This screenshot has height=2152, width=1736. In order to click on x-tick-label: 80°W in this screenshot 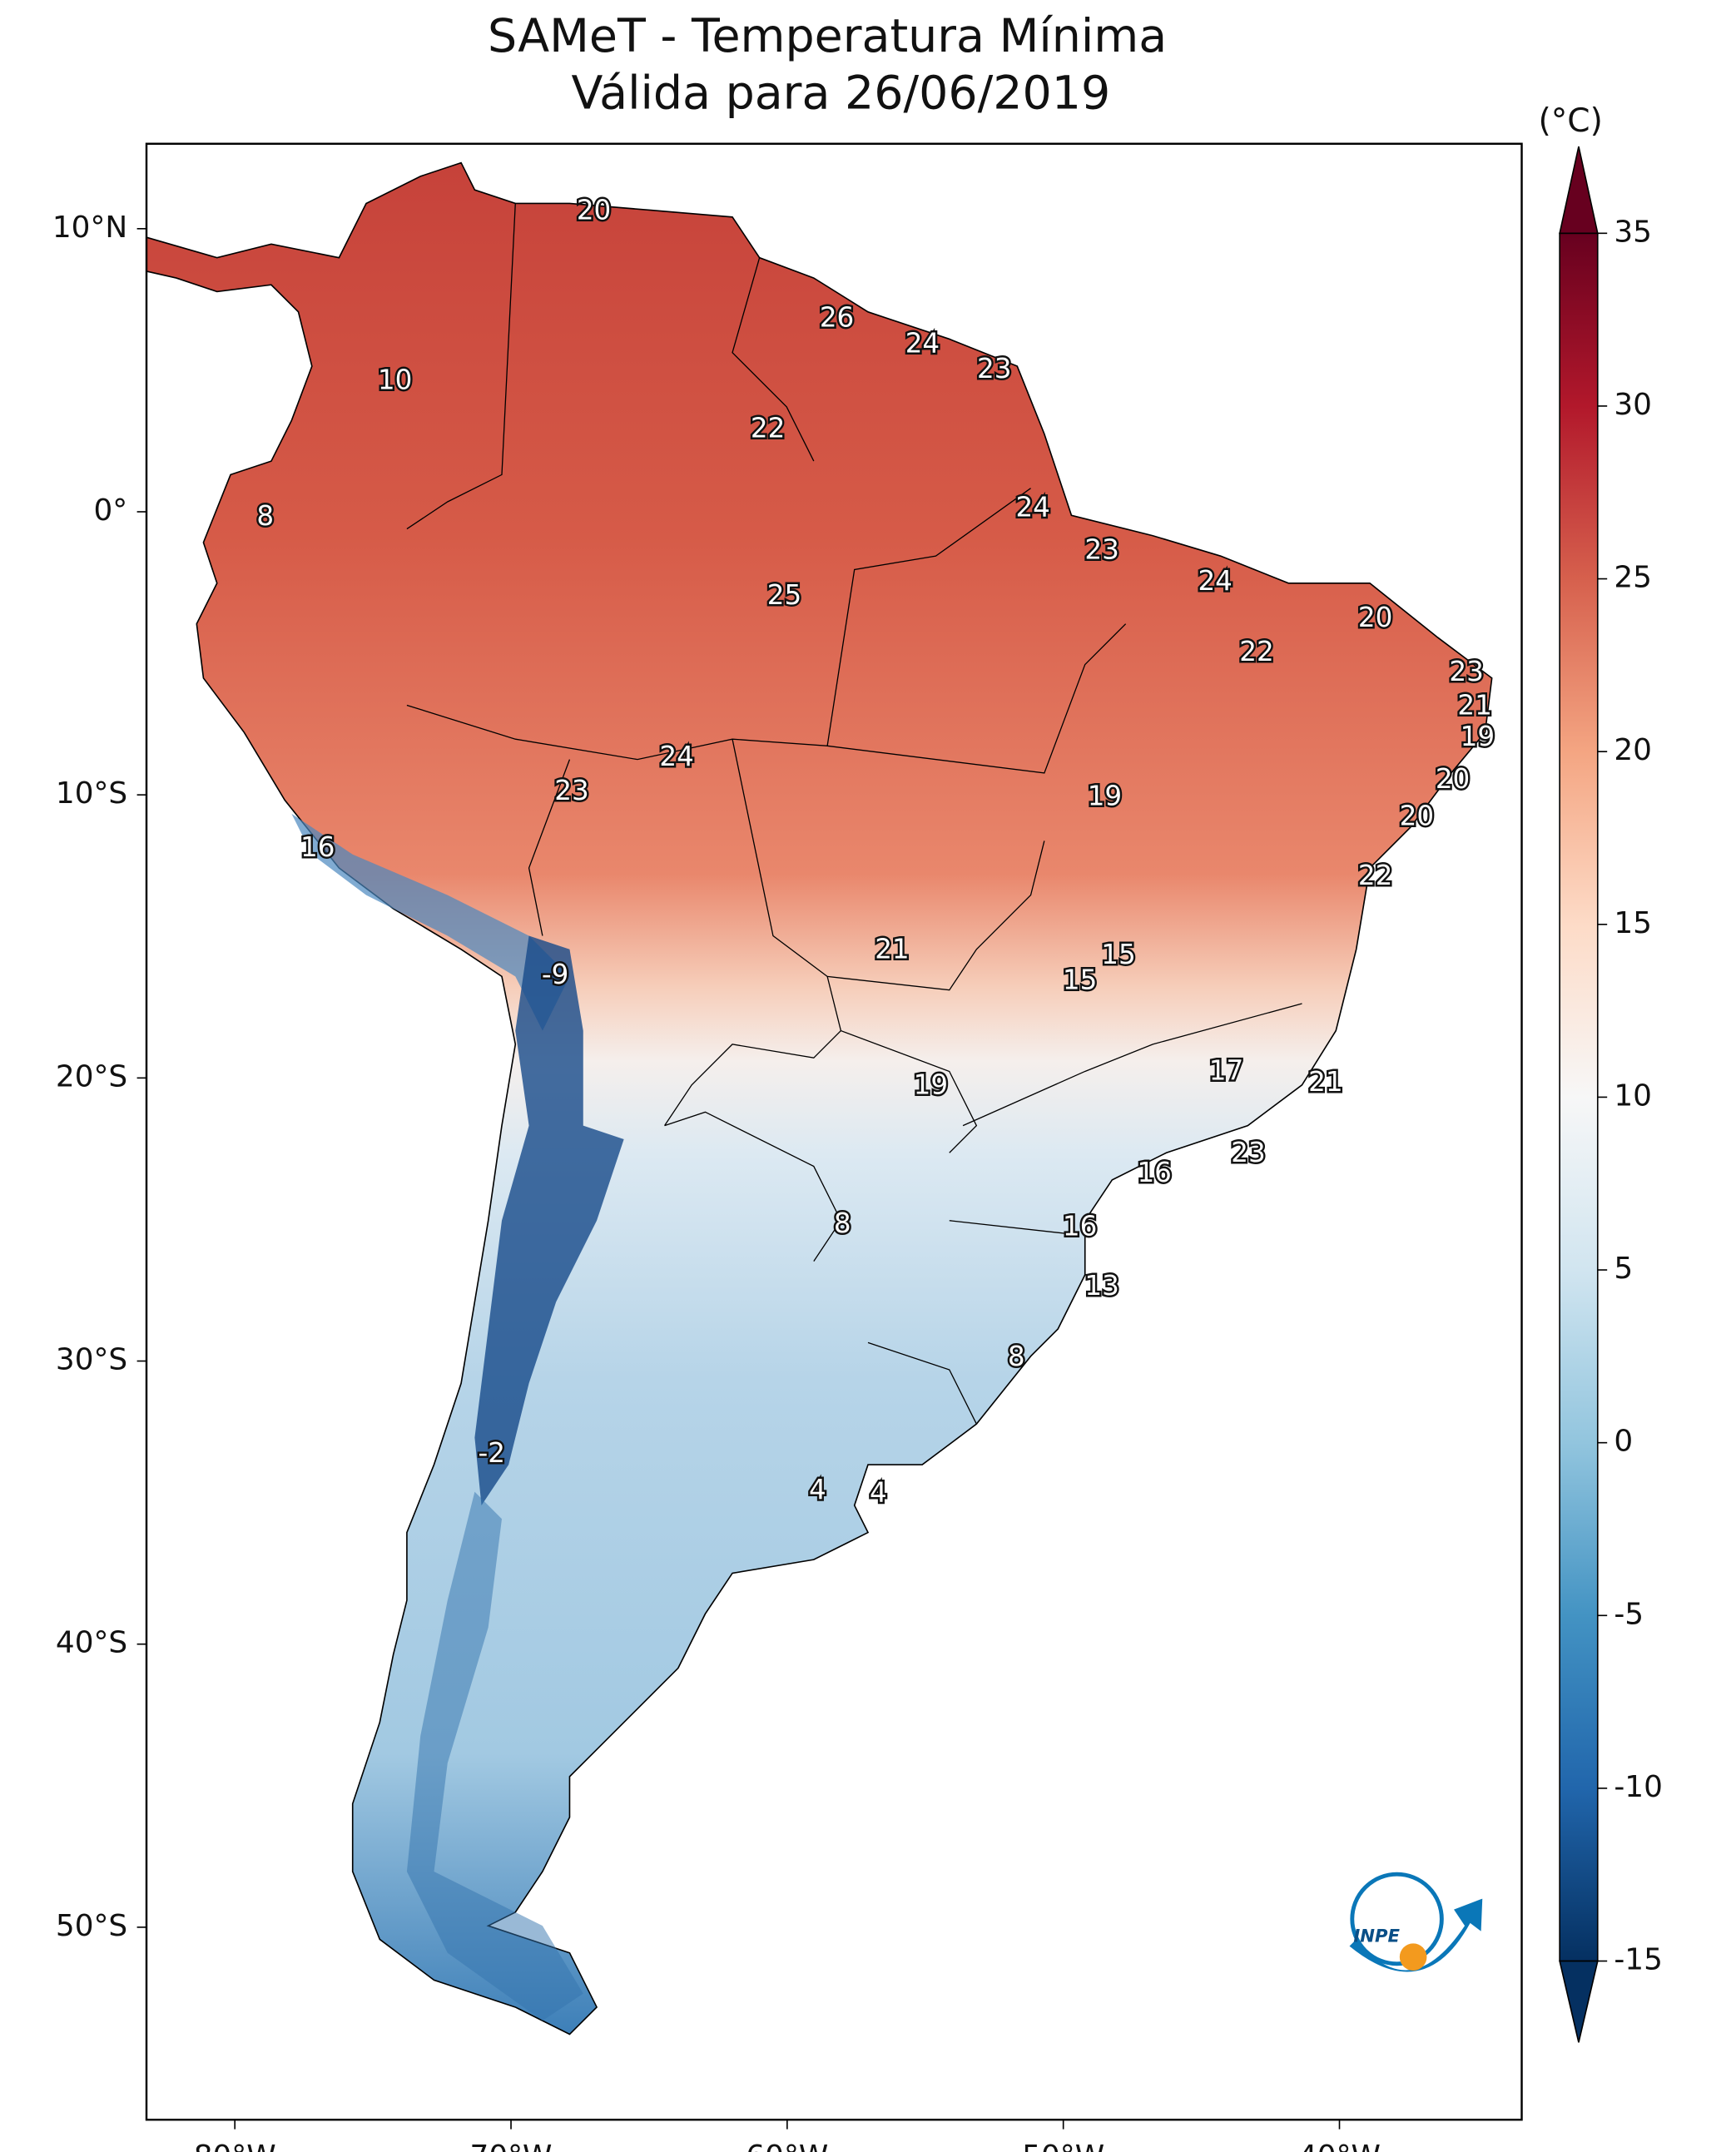, I will do `click(235, 2146)`.